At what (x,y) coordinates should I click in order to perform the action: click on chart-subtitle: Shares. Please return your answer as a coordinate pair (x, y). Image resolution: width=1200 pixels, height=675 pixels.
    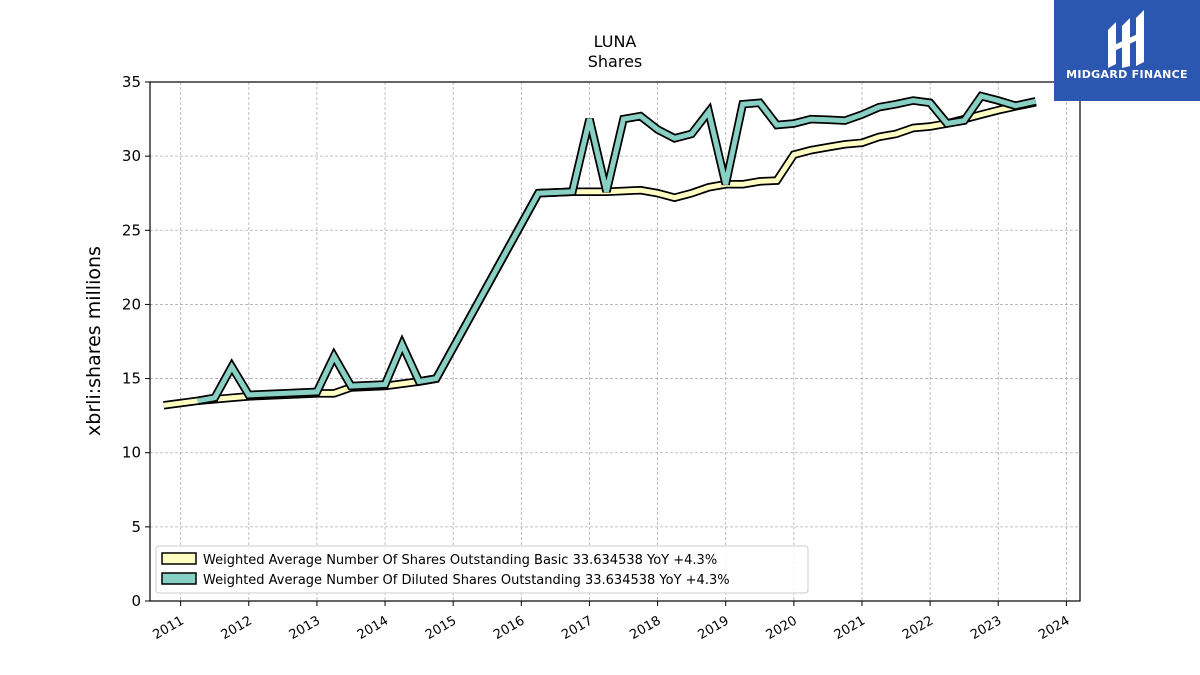
    Looking at the image, I should click on (615, 61).